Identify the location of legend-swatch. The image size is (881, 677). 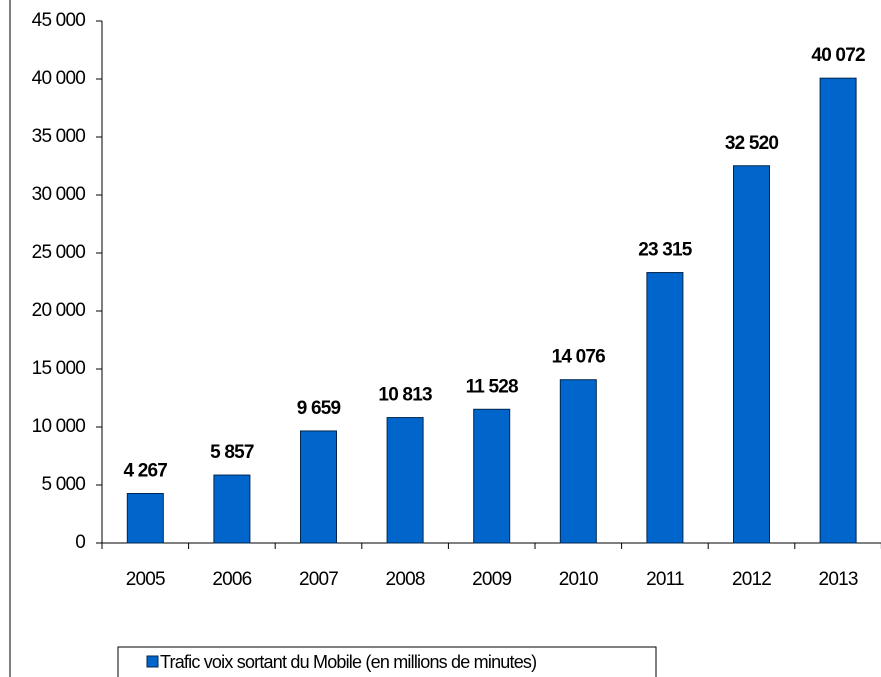
(152, 661).